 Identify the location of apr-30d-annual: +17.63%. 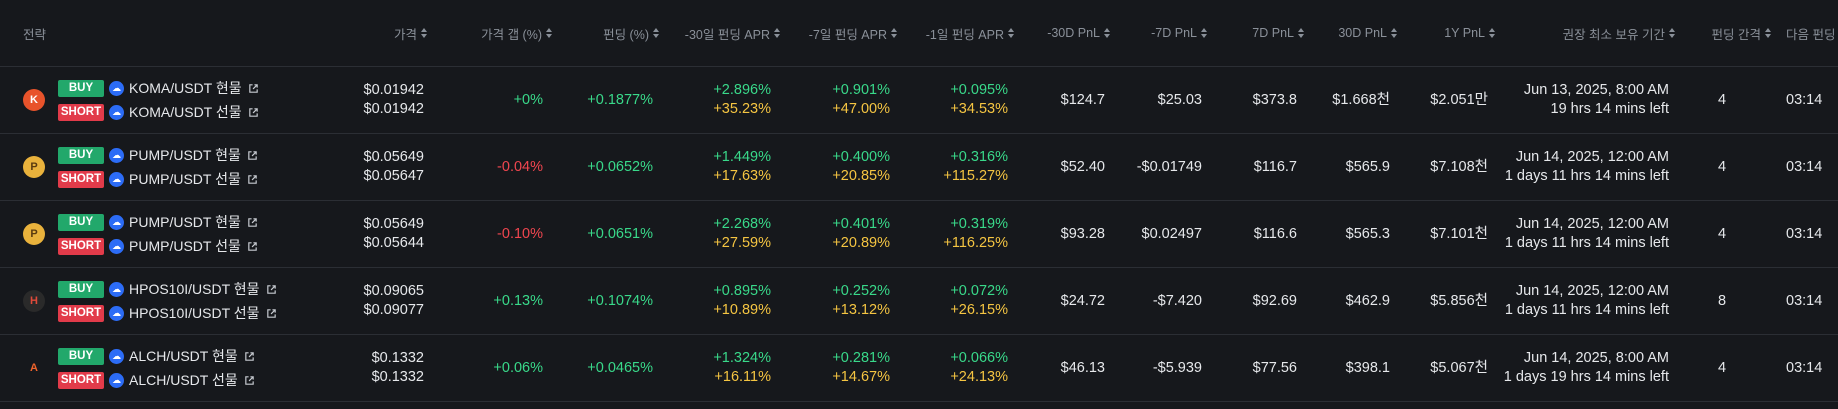
(742, 176).